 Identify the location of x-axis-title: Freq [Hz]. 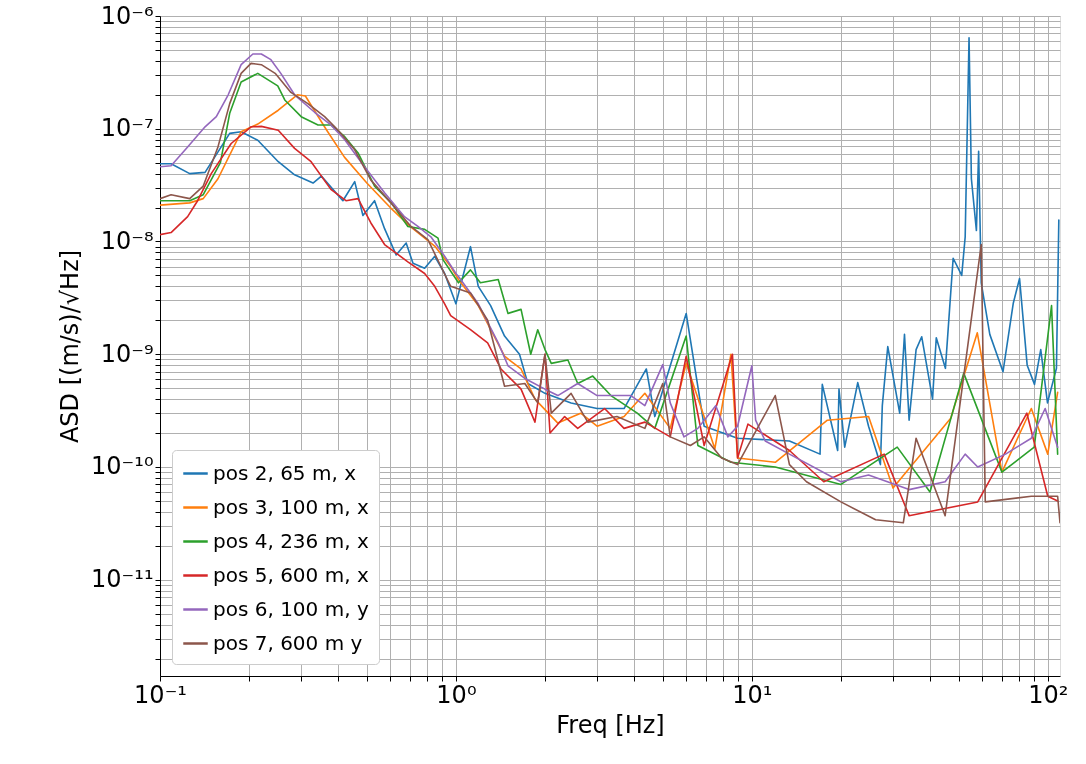
(610, 724).